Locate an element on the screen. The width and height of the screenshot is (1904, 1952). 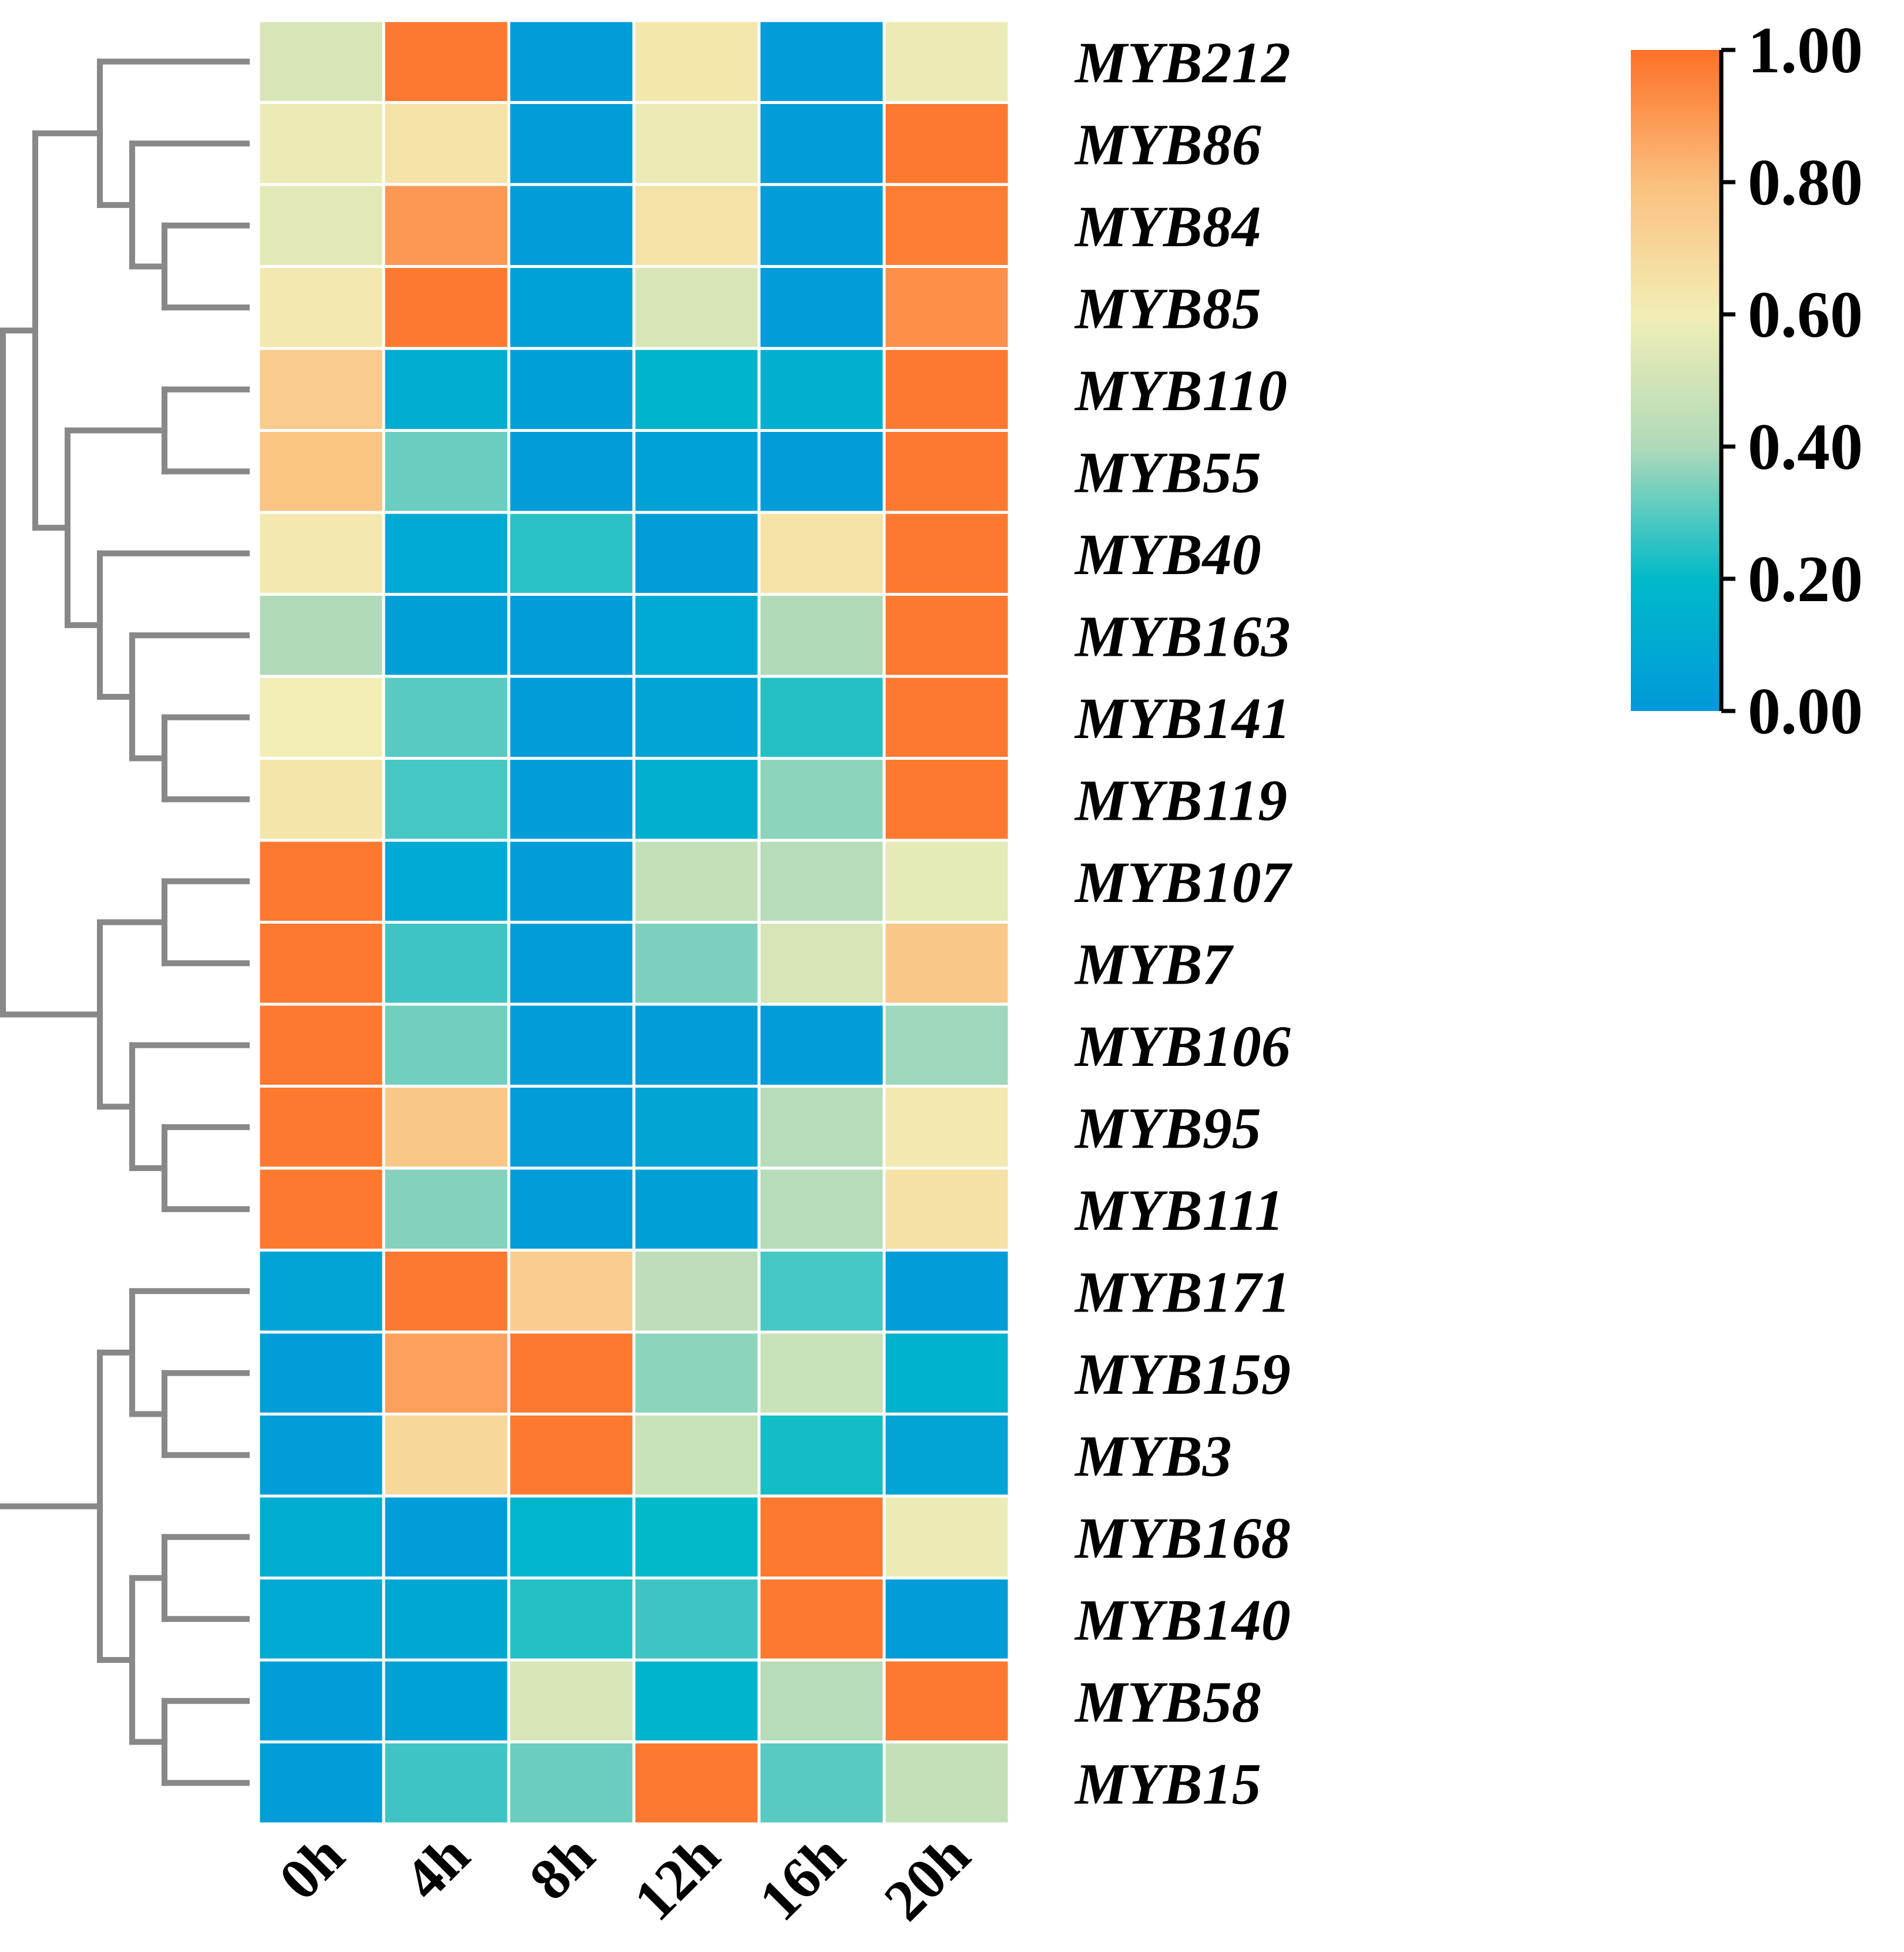
row-label: MYB7 is located at coordinates (1154, 964).